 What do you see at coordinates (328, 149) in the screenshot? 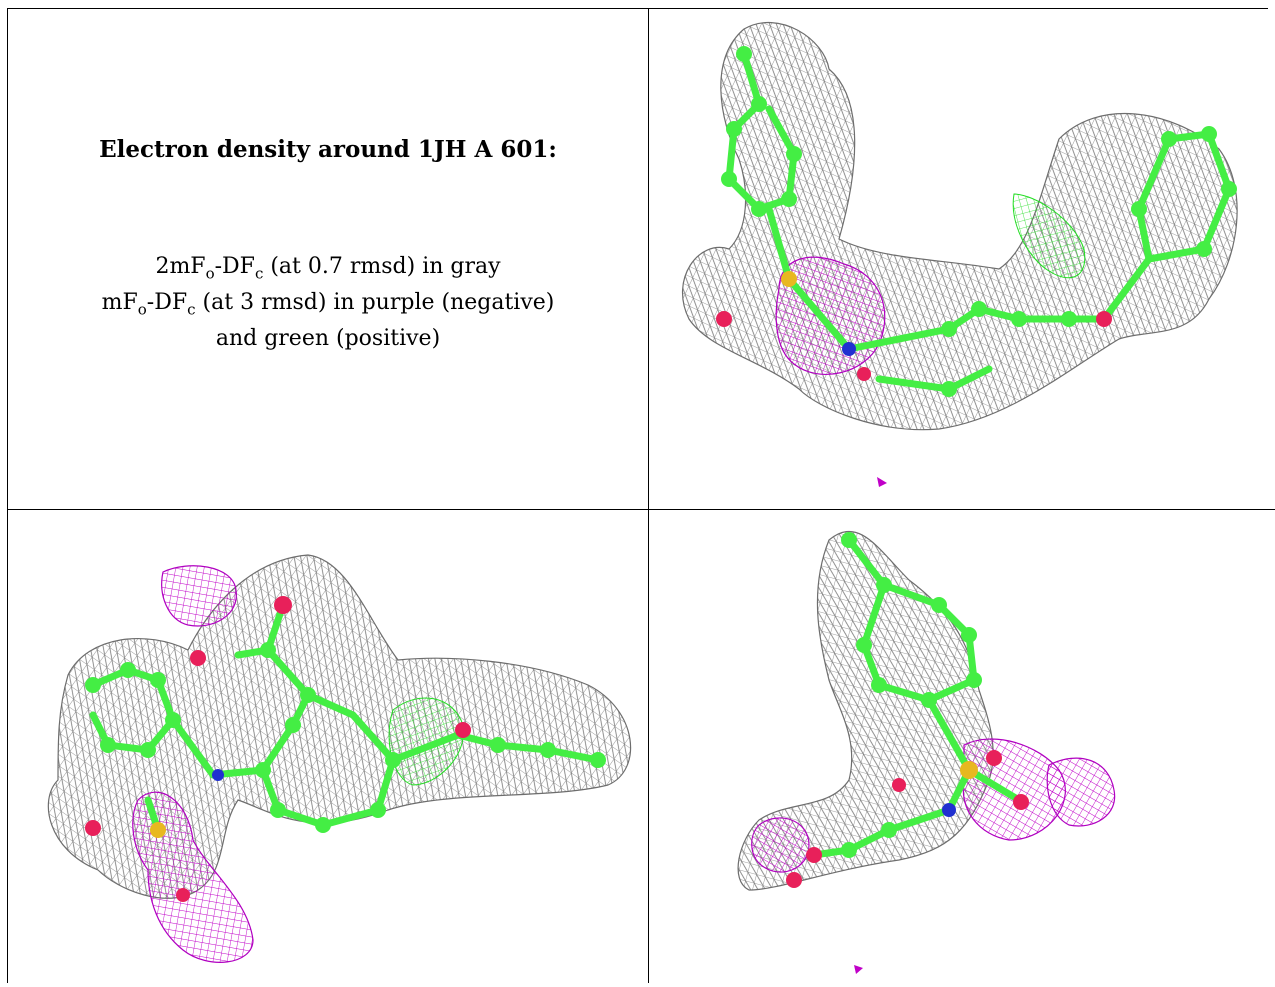
I see `caption-title: Electron density around 1JH A 601:` at bounding box center [328, 149].